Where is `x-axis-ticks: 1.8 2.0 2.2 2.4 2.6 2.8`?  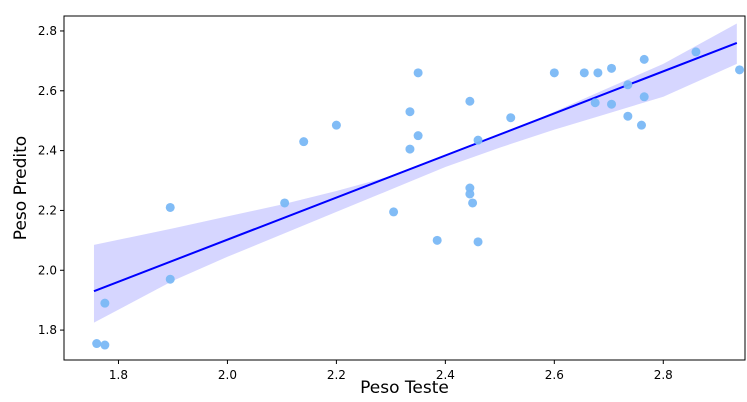
x-axis-ticks: 1.8 2.0 2.2 2.4 2.6 2.8 is located at coordinates (391, 371).